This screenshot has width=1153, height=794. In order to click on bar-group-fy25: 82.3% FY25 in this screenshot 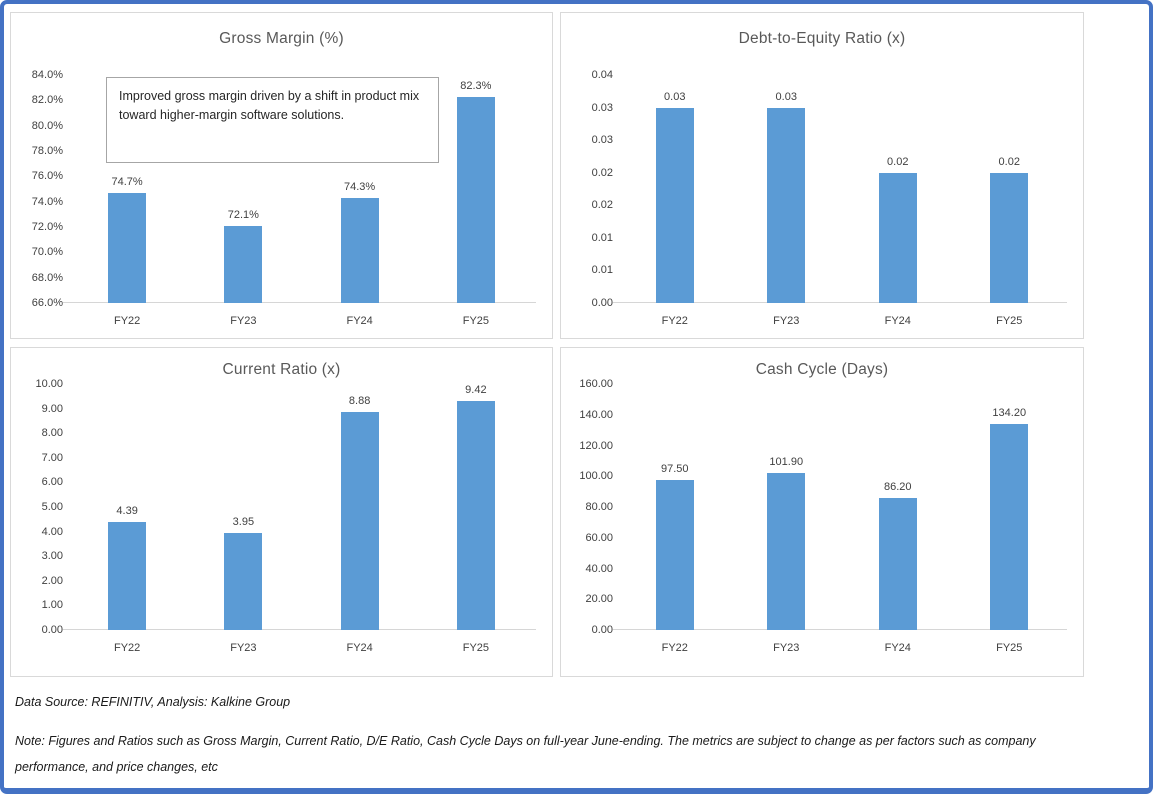, I will do `click(476, 201)`.